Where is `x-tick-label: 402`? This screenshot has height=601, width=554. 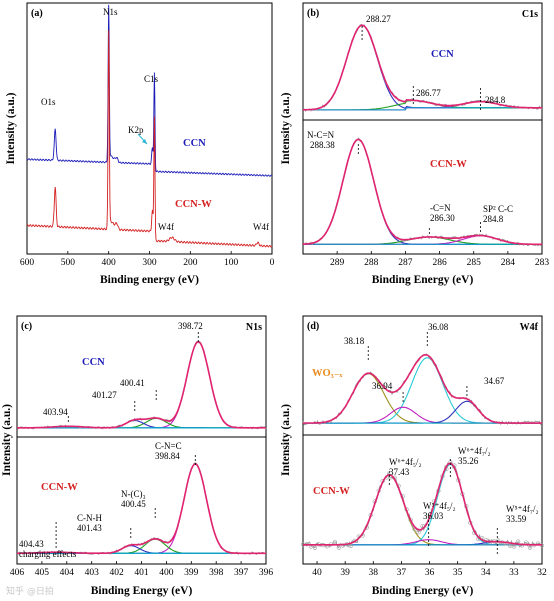
x-tick-label: 402 is located at coordinates (116, 573).